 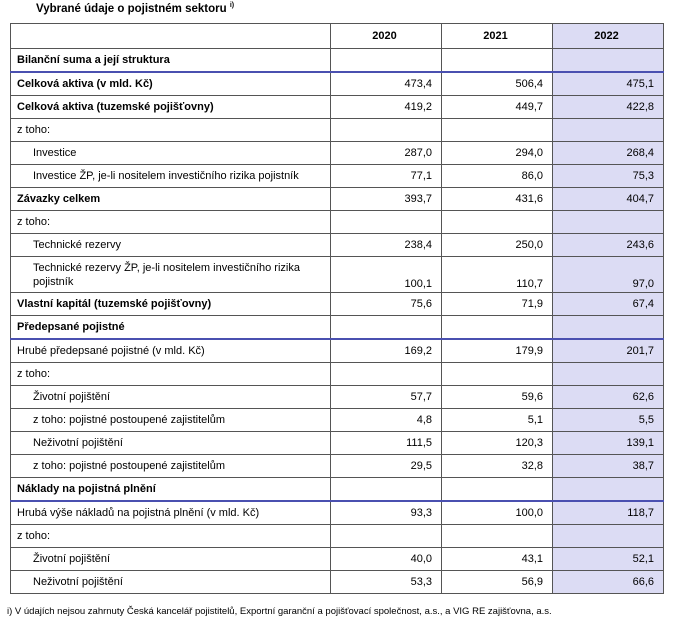 What do you see at coordinates (608, 176) in the screenshot?
I see `value-2022: 75,3` at bounding box center [608, 176].